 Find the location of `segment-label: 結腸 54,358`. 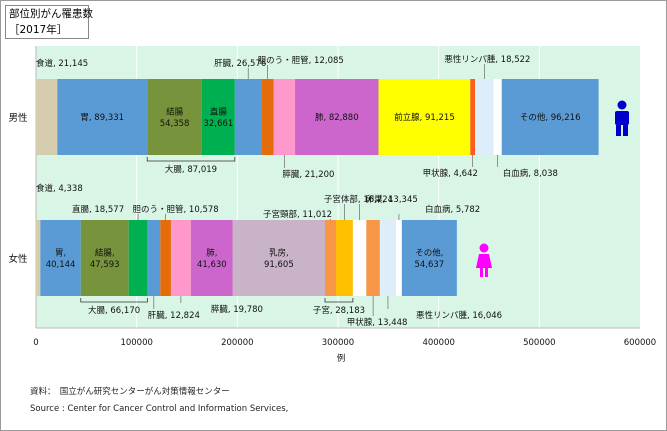

segment-label: 結腸 54,358 is located at coordinates (175, 117).